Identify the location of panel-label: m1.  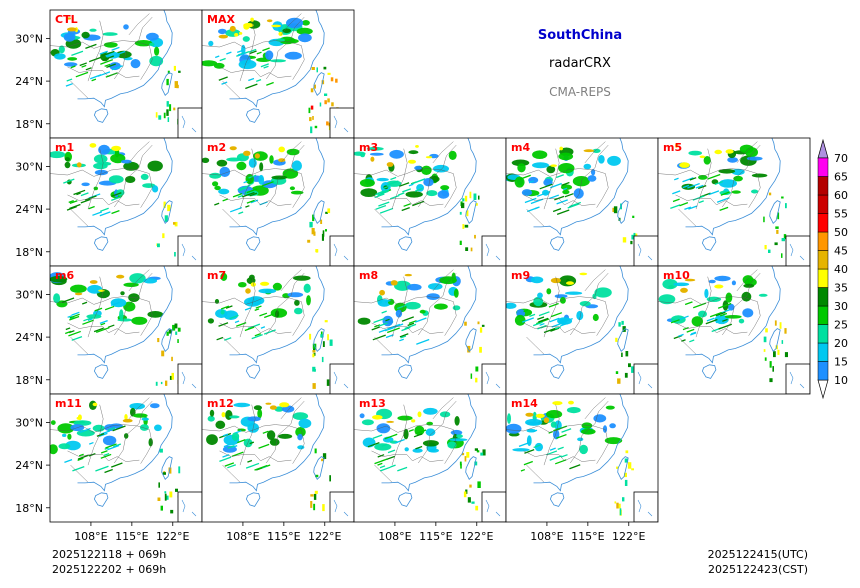
(64, 147).